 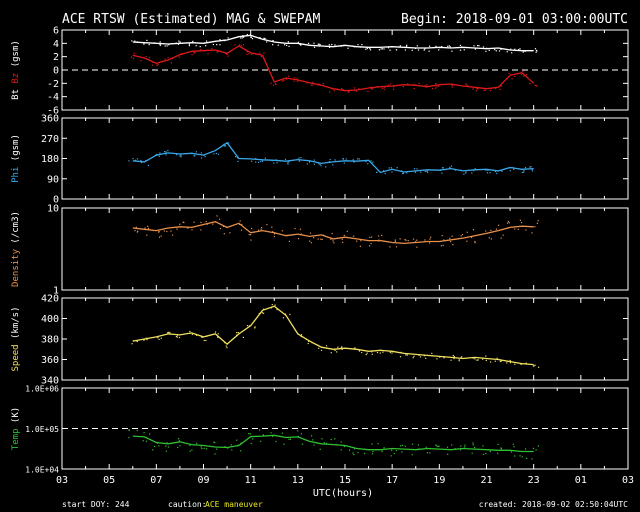 What do you see at coordinates (191, 19) in the screenshot?
I see `chart-title: ACE RTSW (Estimated) MAG & SWEPAM` at bounding box center [191, 19].